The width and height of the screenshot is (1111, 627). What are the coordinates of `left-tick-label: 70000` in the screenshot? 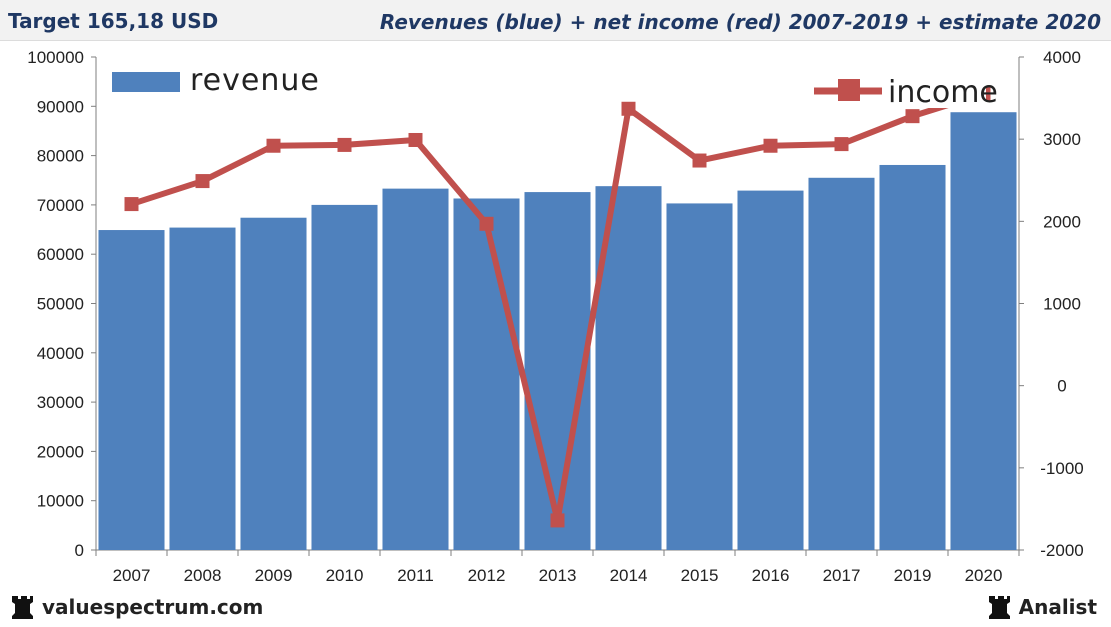 It's located at (60, 205).